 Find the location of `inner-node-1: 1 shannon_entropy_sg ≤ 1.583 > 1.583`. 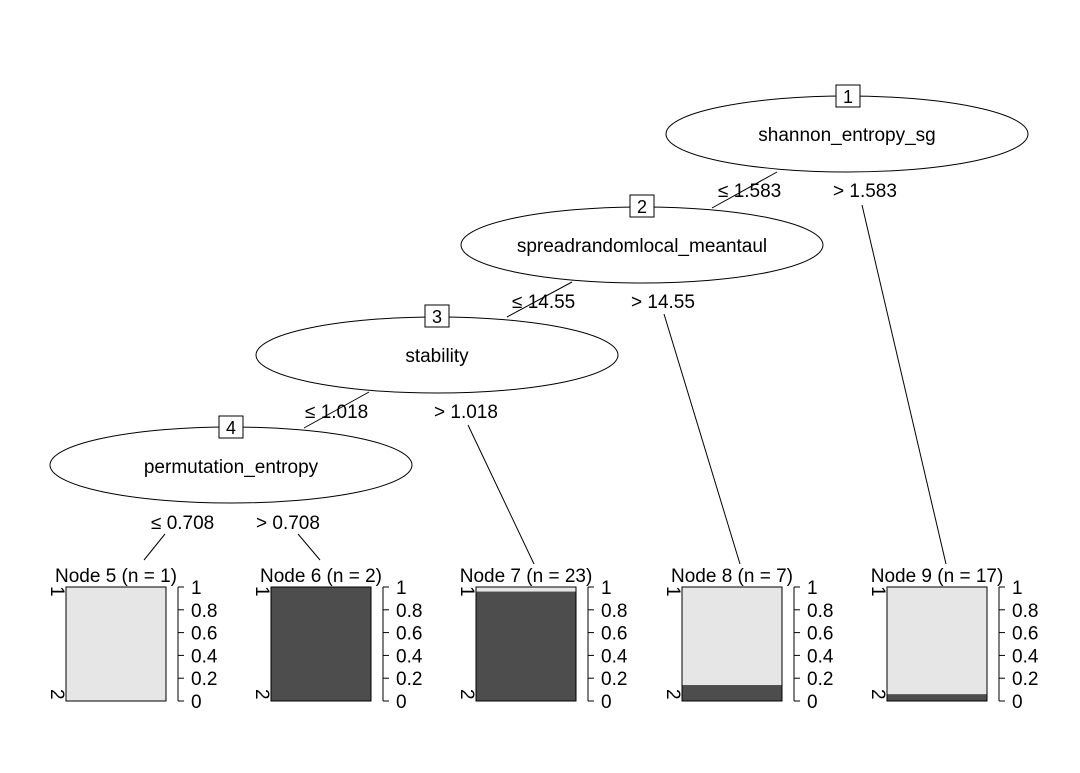

inner-node-1: 1 shannon_entropy_sg ≤ 1.583 > 1.583 is located at coordinates (847, 143).